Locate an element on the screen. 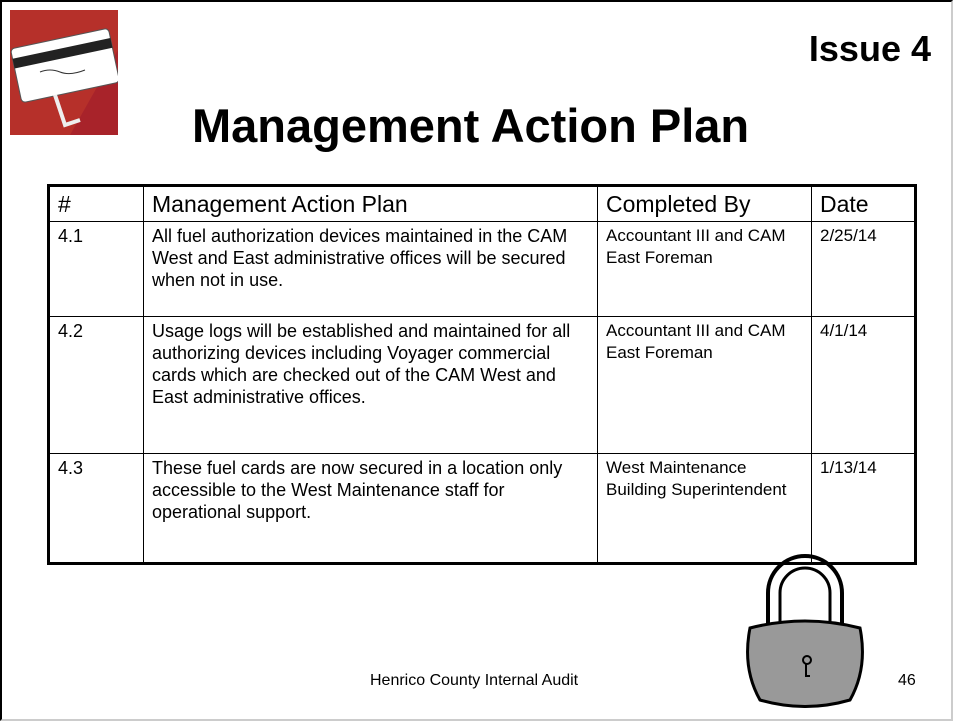  cell: West Maintenance Building Superintendent is located at coordinates (704, 508).